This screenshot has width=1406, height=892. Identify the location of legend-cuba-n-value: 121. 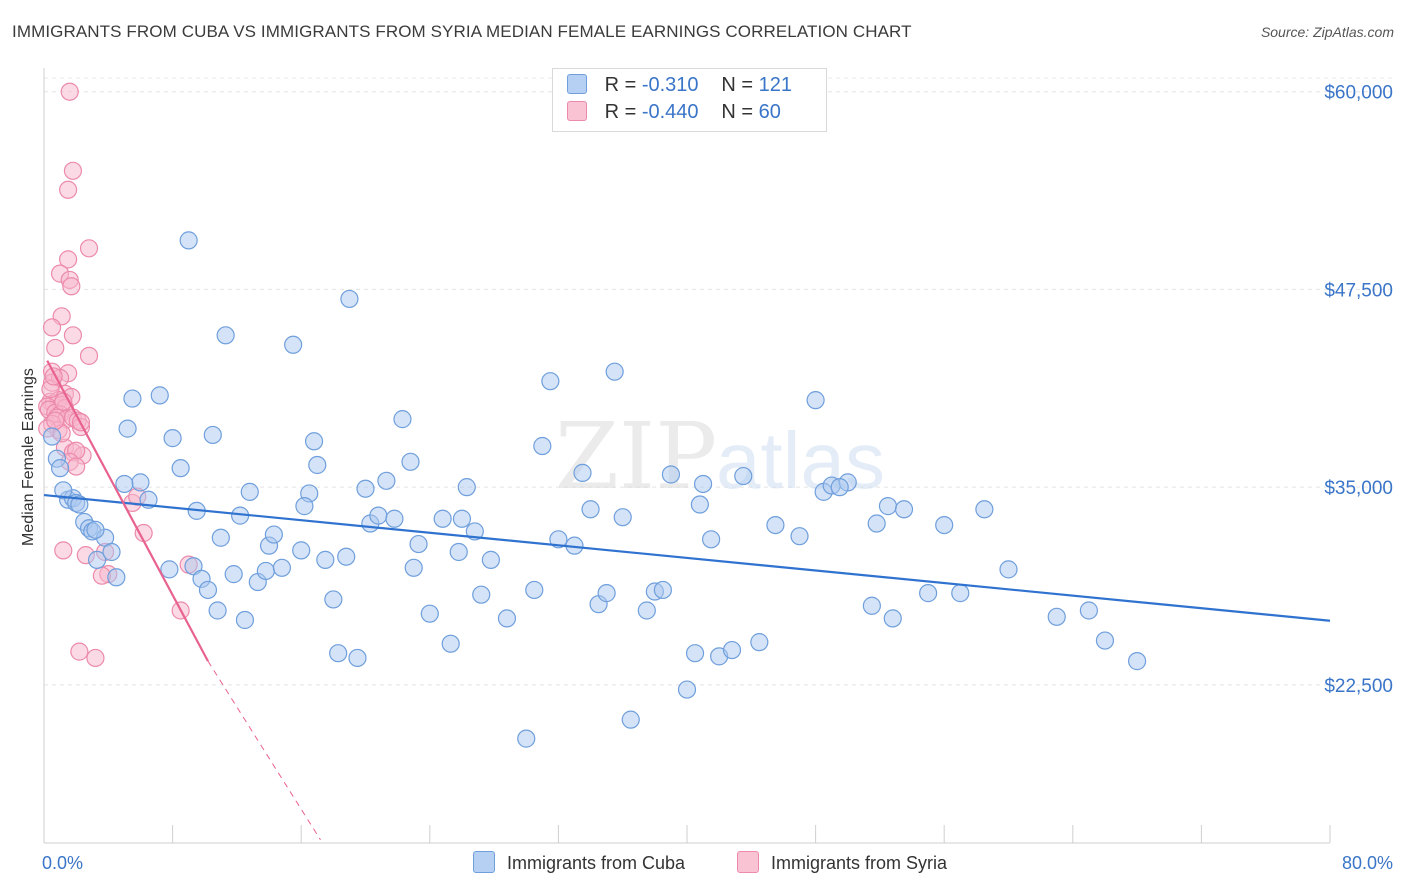
(775, 85).